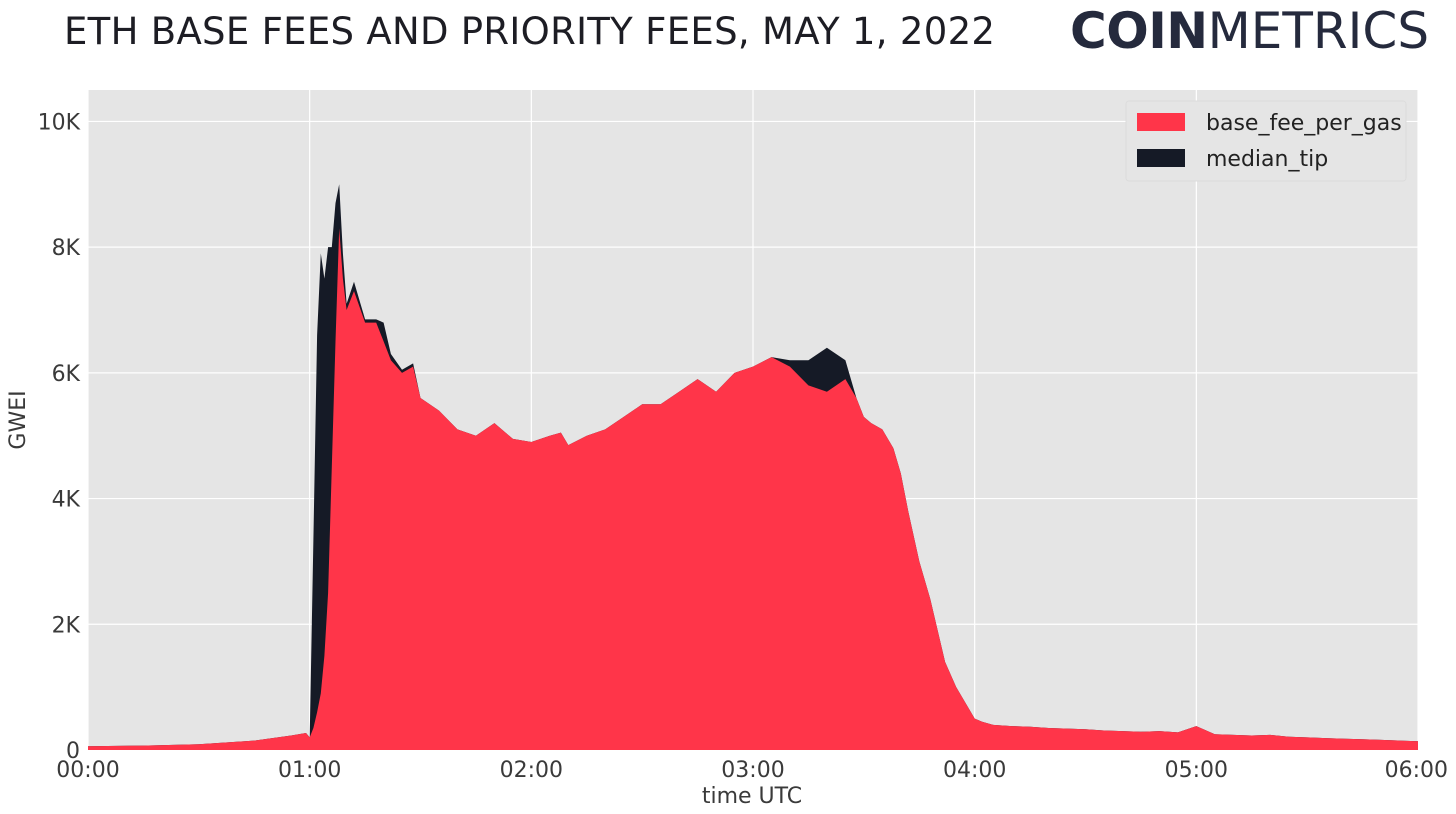  What do you see at coordinates (1267, 159) in the screenshot?
I see `legend-label-median-tip: median_tip` at bounding box center [1267, 159].